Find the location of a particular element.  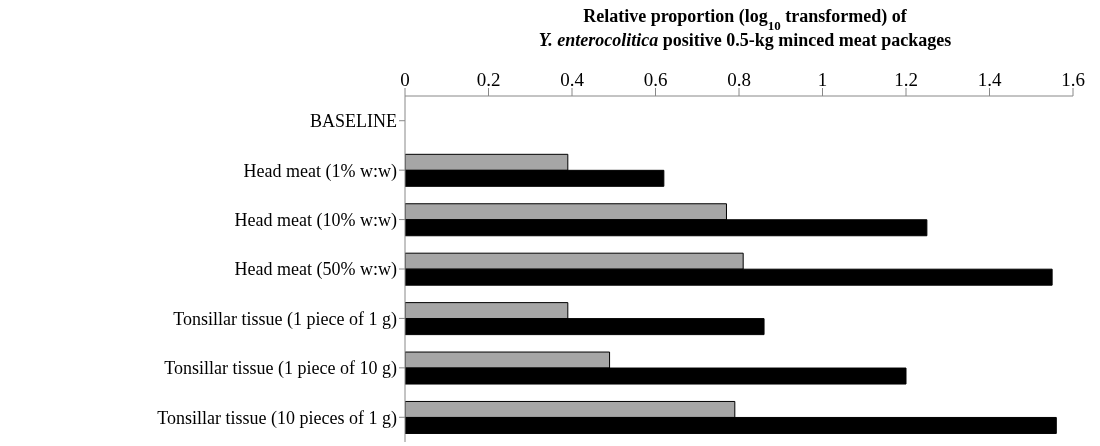

x-tick-label: 1.6 is located at coordinates (1073, 79).